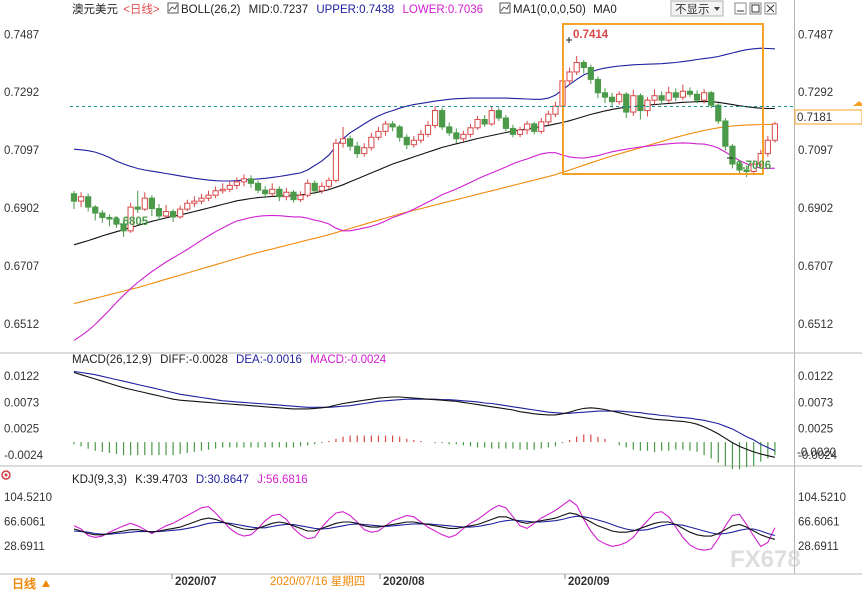 This screenshot has height=597, width=862. I want to click on watermark: FX678, so click(765, 559).